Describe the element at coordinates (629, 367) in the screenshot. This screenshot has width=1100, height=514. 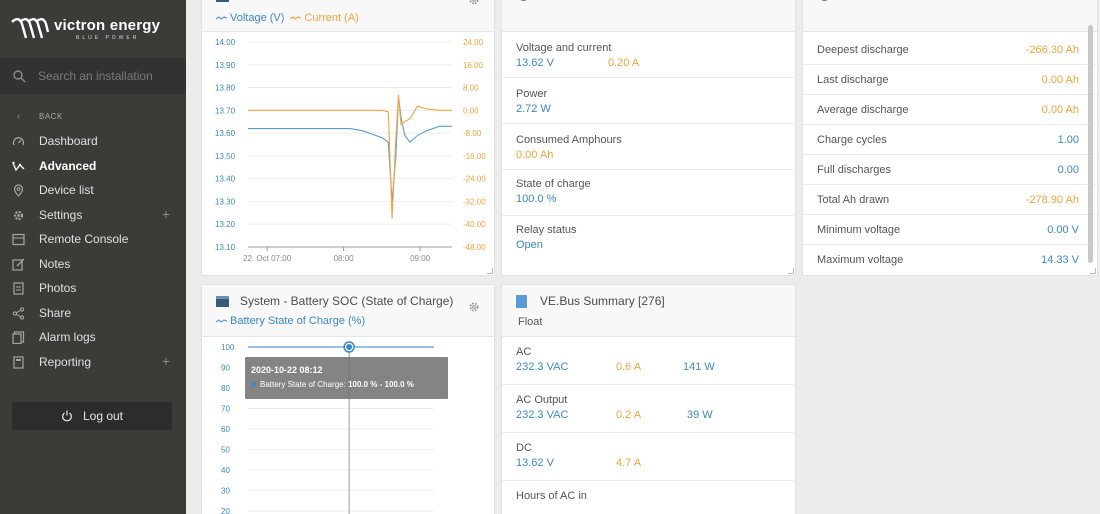
I see `ac-current: 0.6 A` at that location.